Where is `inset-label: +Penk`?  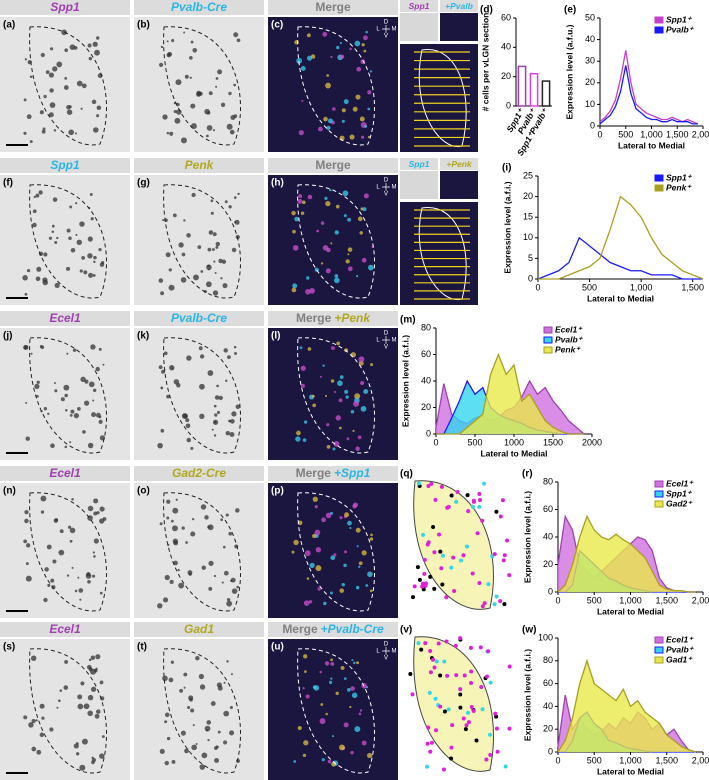
inset-label: +Penk is located at coordinates (459, 164).